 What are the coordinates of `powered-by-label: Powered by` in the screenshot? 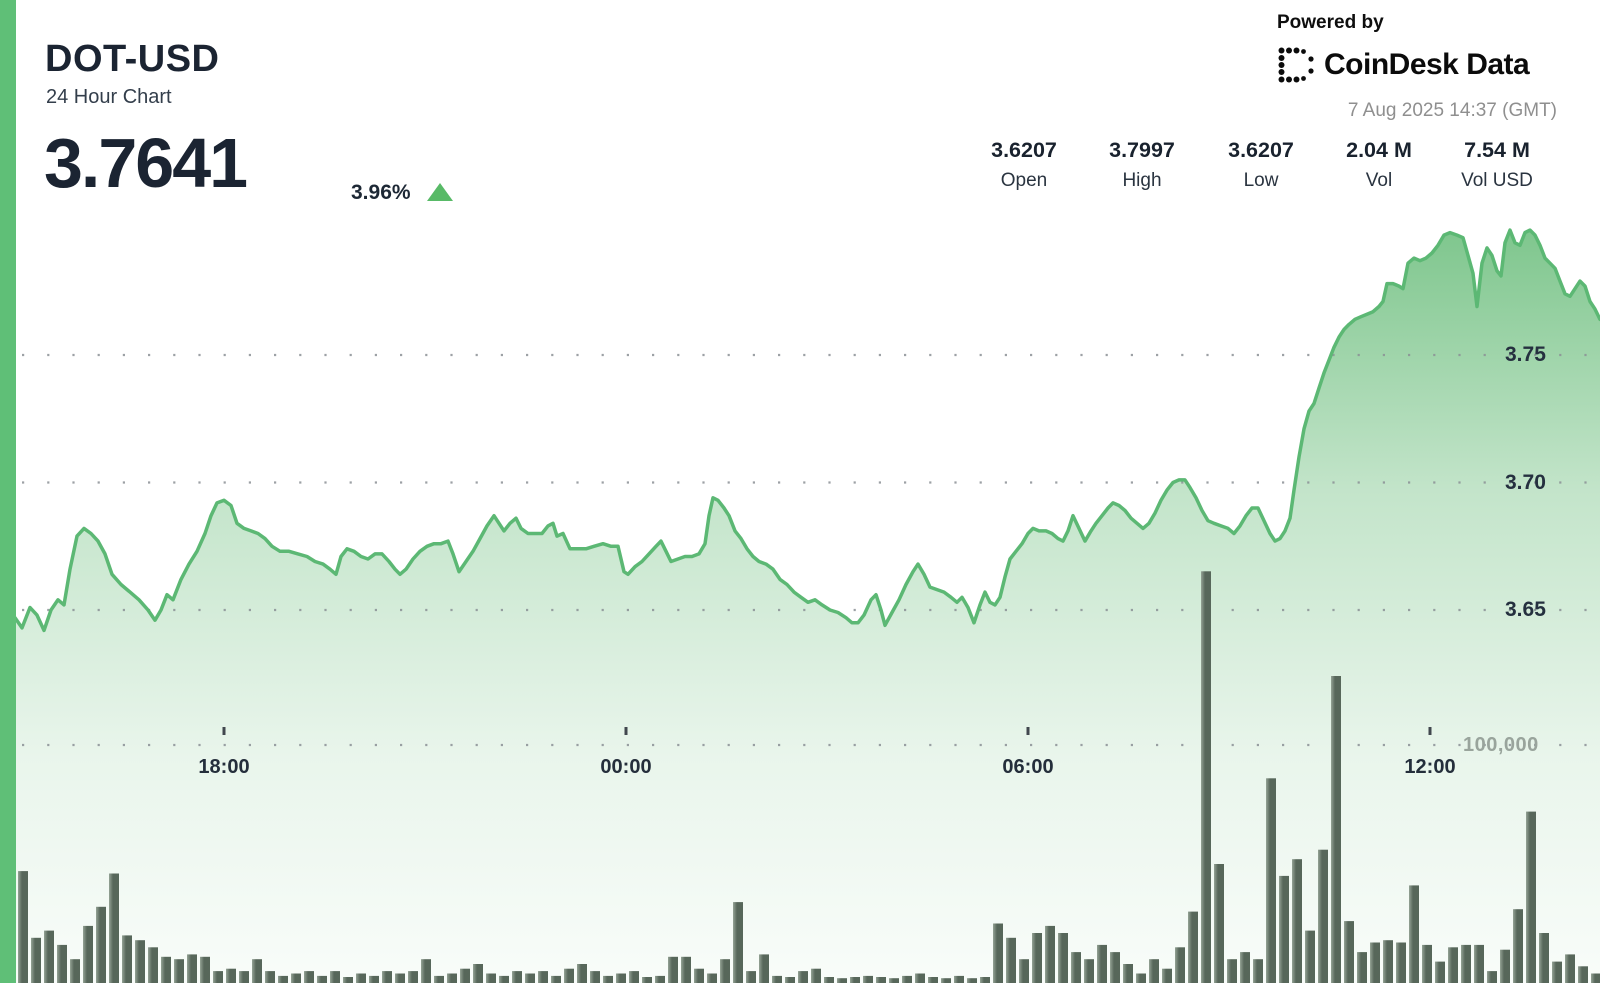 It's located at (1330, 22).